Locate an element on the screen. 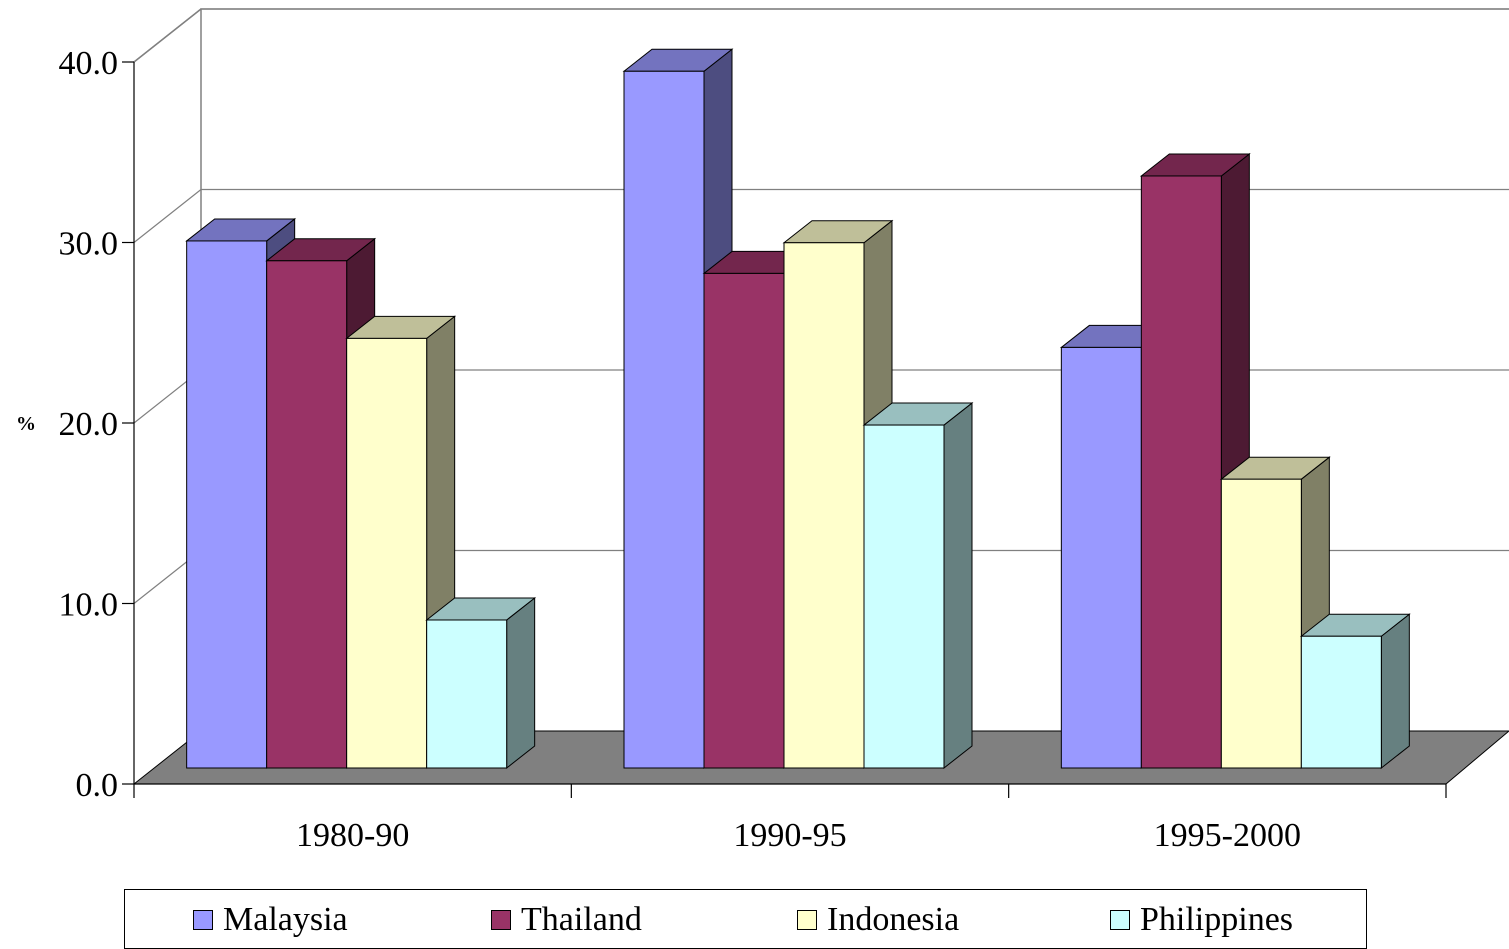  y-tick-label: 30.0 is located at coordinates (89, 244).